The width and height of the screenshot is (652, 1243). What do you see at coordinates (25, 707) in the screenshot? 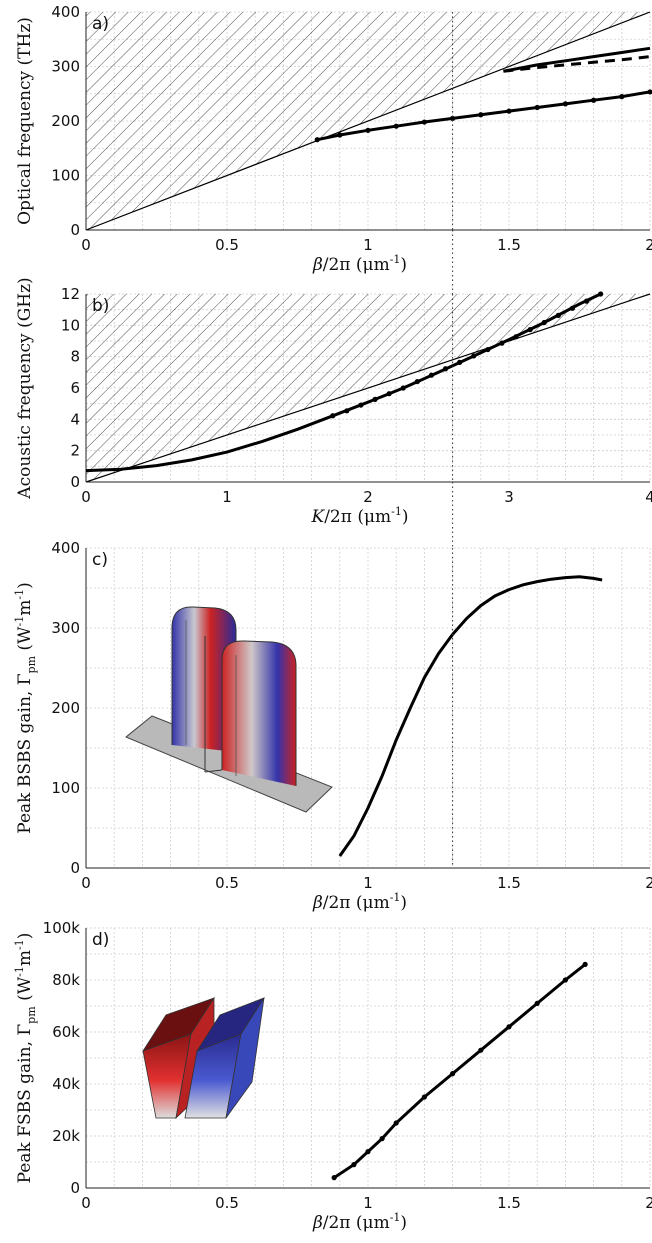
I see `pc-y-axis-label: Peak BSBS gain, Γpm (W-1m-1)` at bounding box center [25, 707].